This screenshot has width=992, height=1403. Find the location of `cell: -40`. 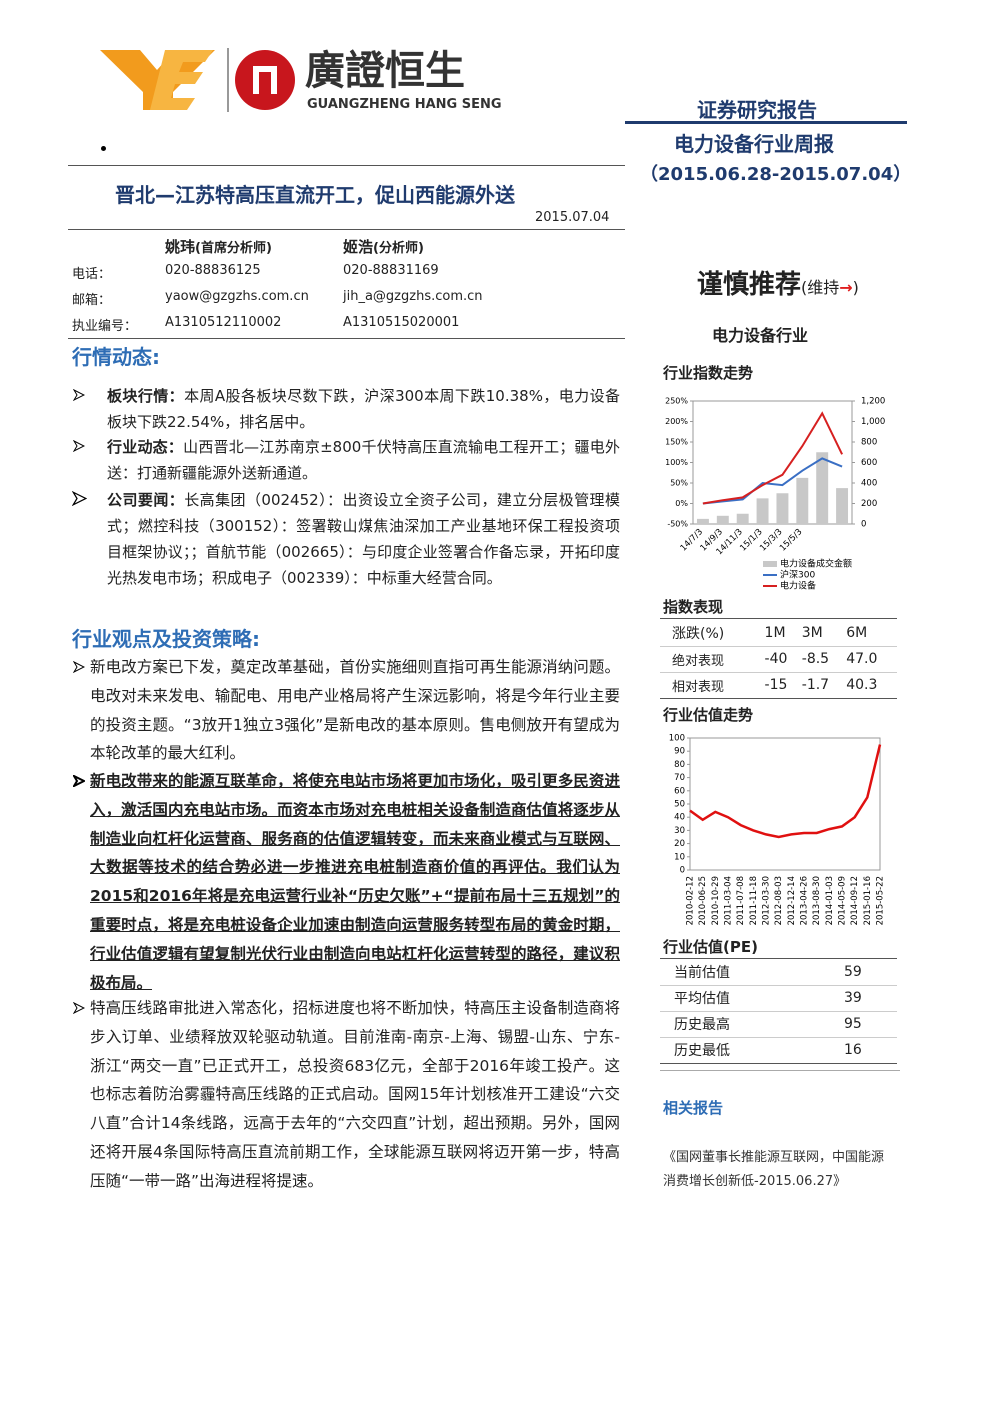

cell: -40 is located at coordinates (776, 659).